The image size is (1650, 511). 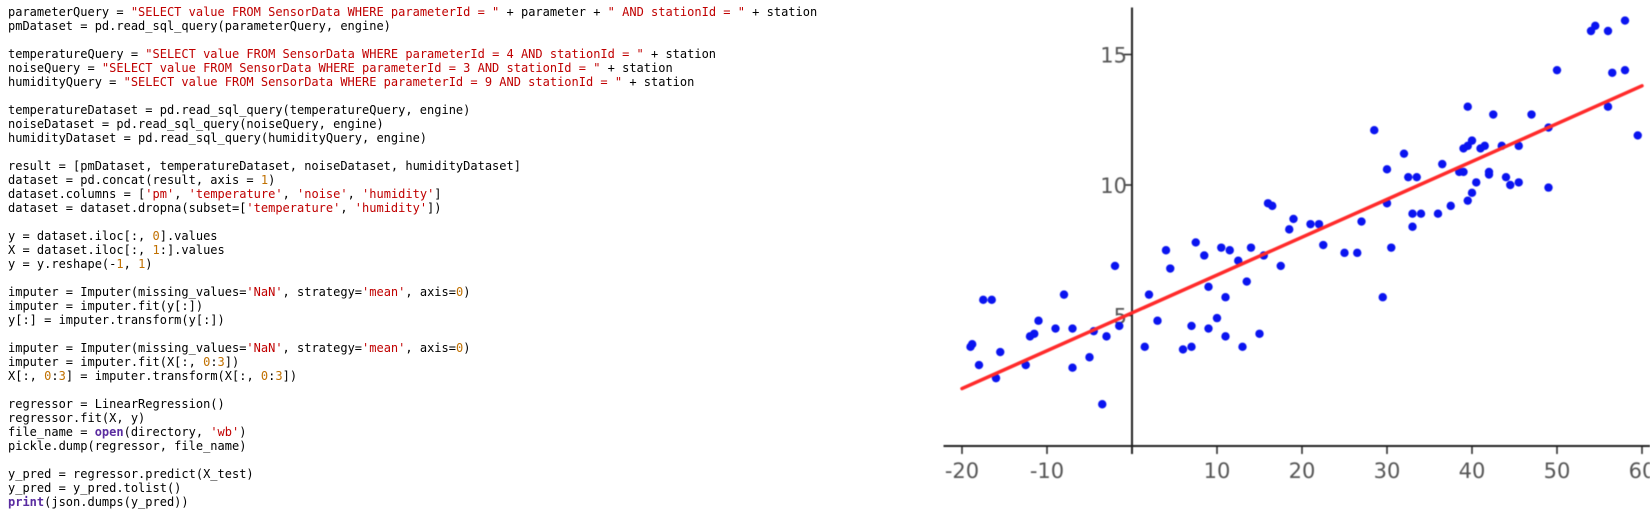 I want to click on code-token: 'NaN', so click(x=264, y=292).